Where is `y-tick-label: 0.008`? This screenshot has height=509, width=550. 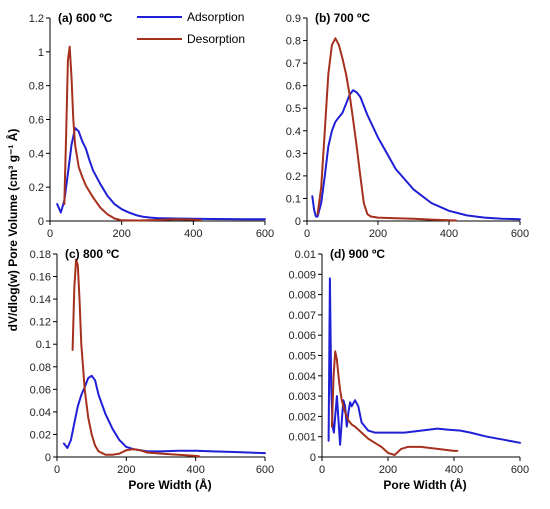
y-tick-label: 0.008 is located at coordinates (302, 296).